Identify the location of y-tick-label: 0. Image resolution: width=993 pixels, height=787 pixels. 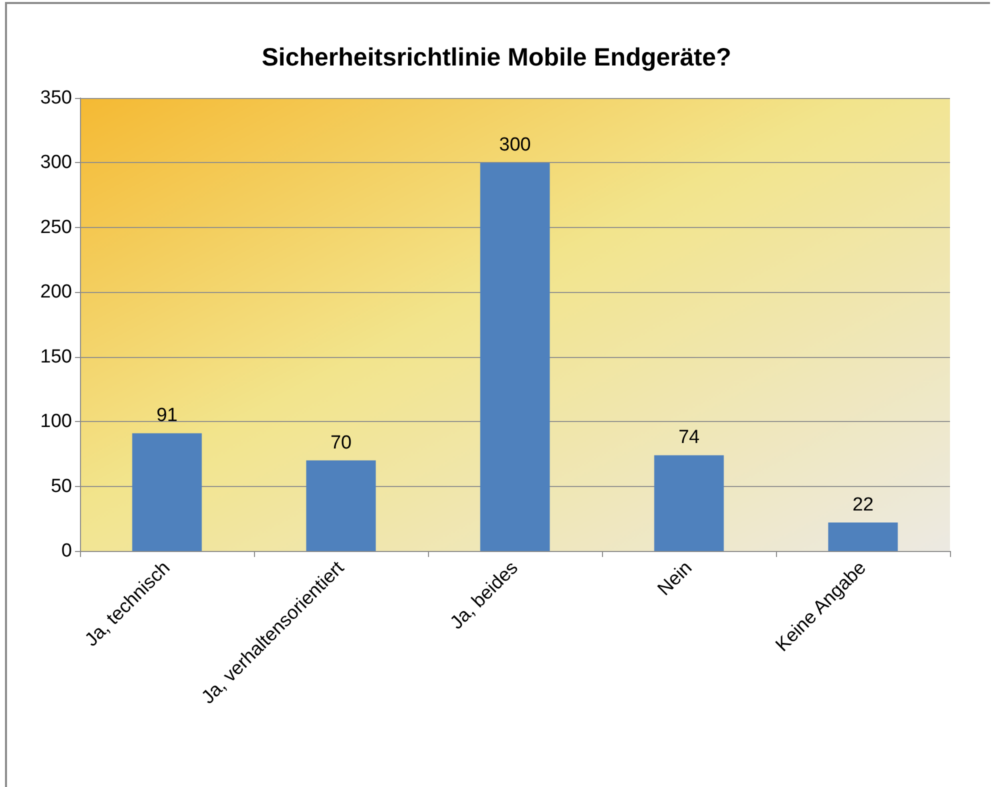
(66, 551).